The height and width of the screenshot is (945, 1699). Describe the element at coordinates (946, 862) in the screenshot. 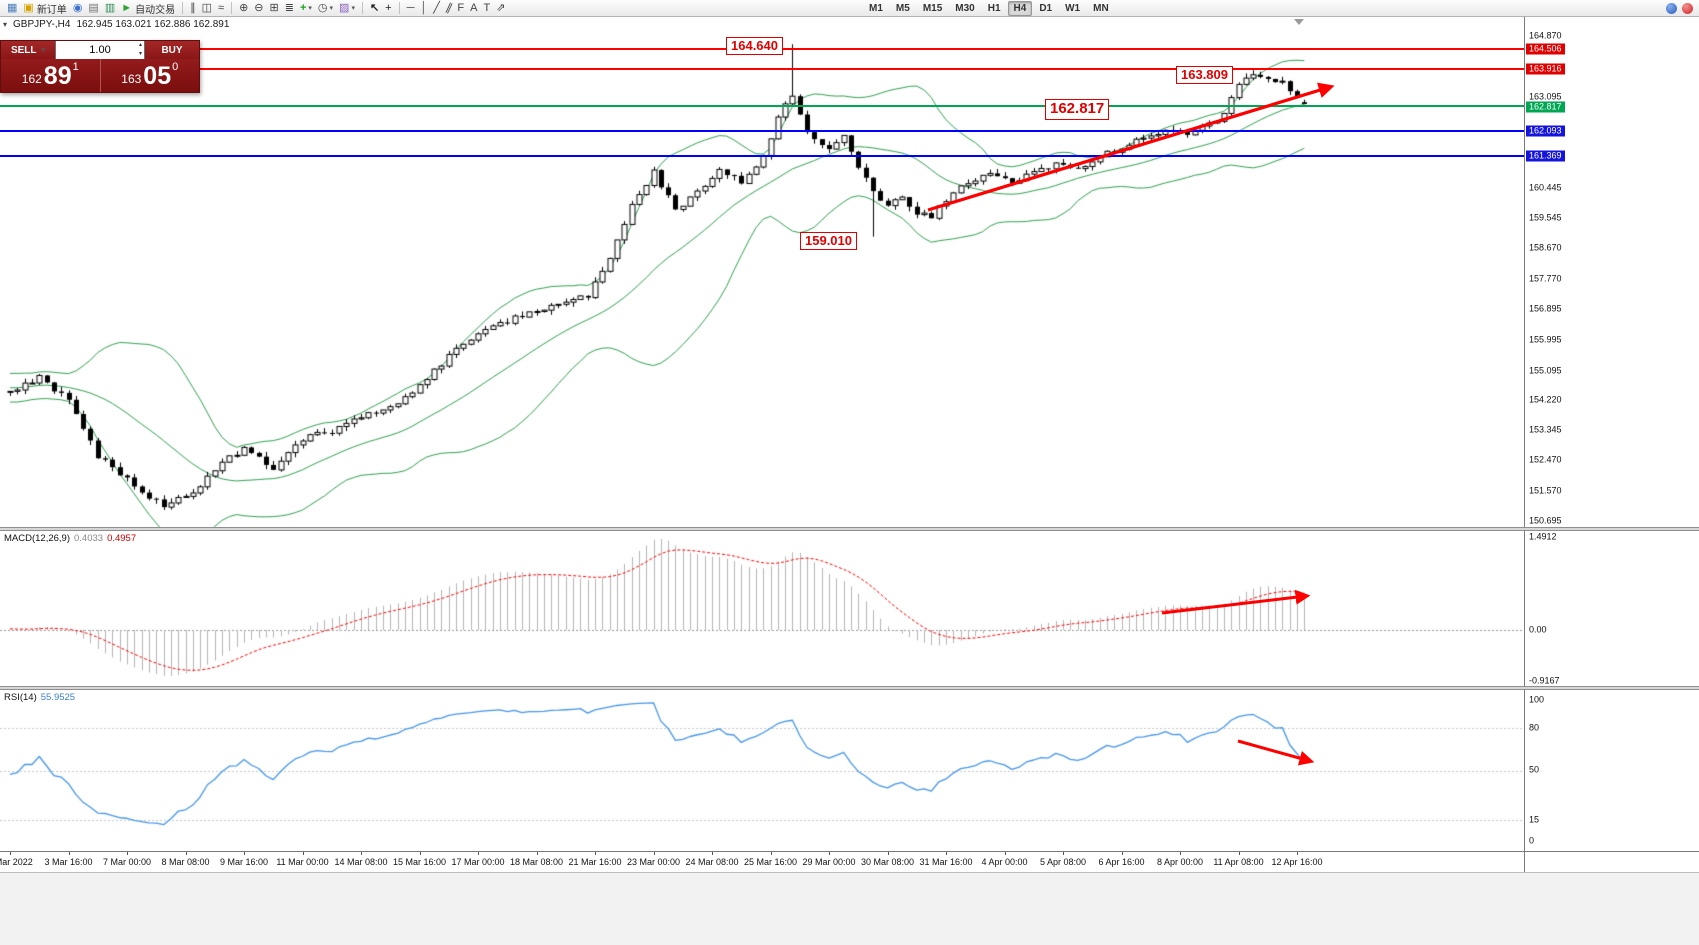

I see `time-axis-label: 31 Mar 16:00` at that location.